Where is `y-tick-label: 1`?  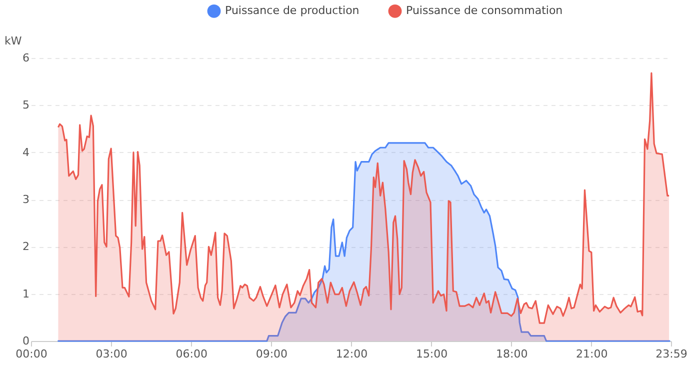 y-tick-label: 1 is located at coordinates (26, 293).